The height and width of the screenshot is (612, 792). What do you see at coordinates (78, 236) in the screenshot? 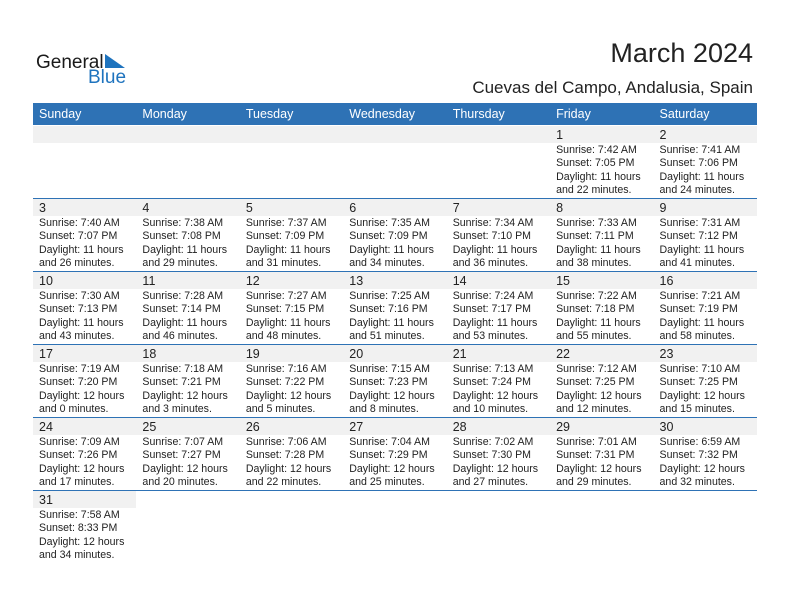
I see `sunset-text: Sunset: 7:07 PM` at bounding box center [78, 236].